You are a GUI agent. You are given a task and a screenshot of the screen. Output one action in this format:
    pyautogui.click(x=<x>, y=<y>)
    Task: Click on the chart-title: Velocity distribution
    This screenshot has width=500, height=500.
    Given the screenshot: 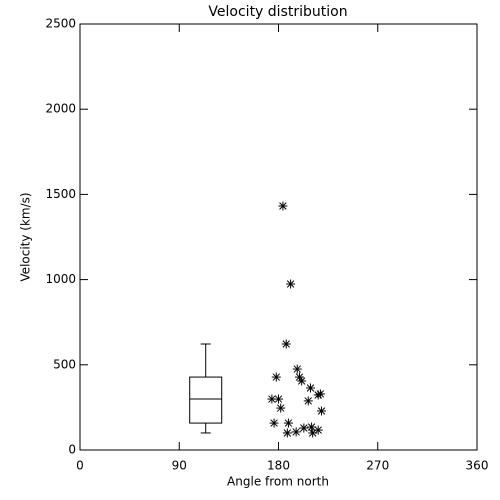 What is the action you would take?
    pyautogui.click(x=277, y=12)
    